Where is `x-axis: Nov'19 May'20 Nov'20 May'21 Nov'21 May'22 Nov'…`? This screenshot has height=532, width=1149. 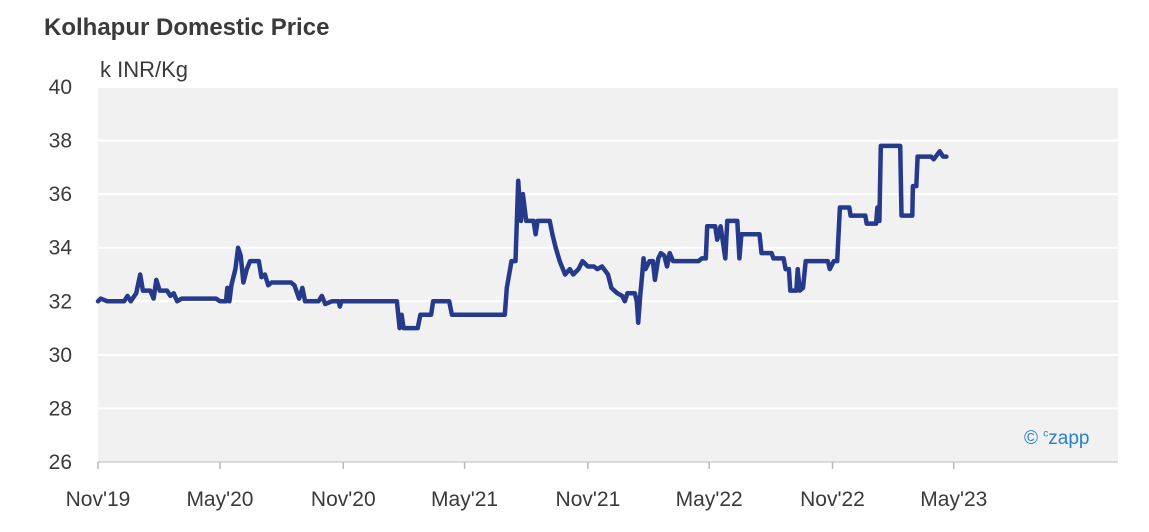 x-axis: Nov'19 May'20 Nov'20 May'21 Nov'21 May'22 Nov'… is located at coordinates (592, 486).